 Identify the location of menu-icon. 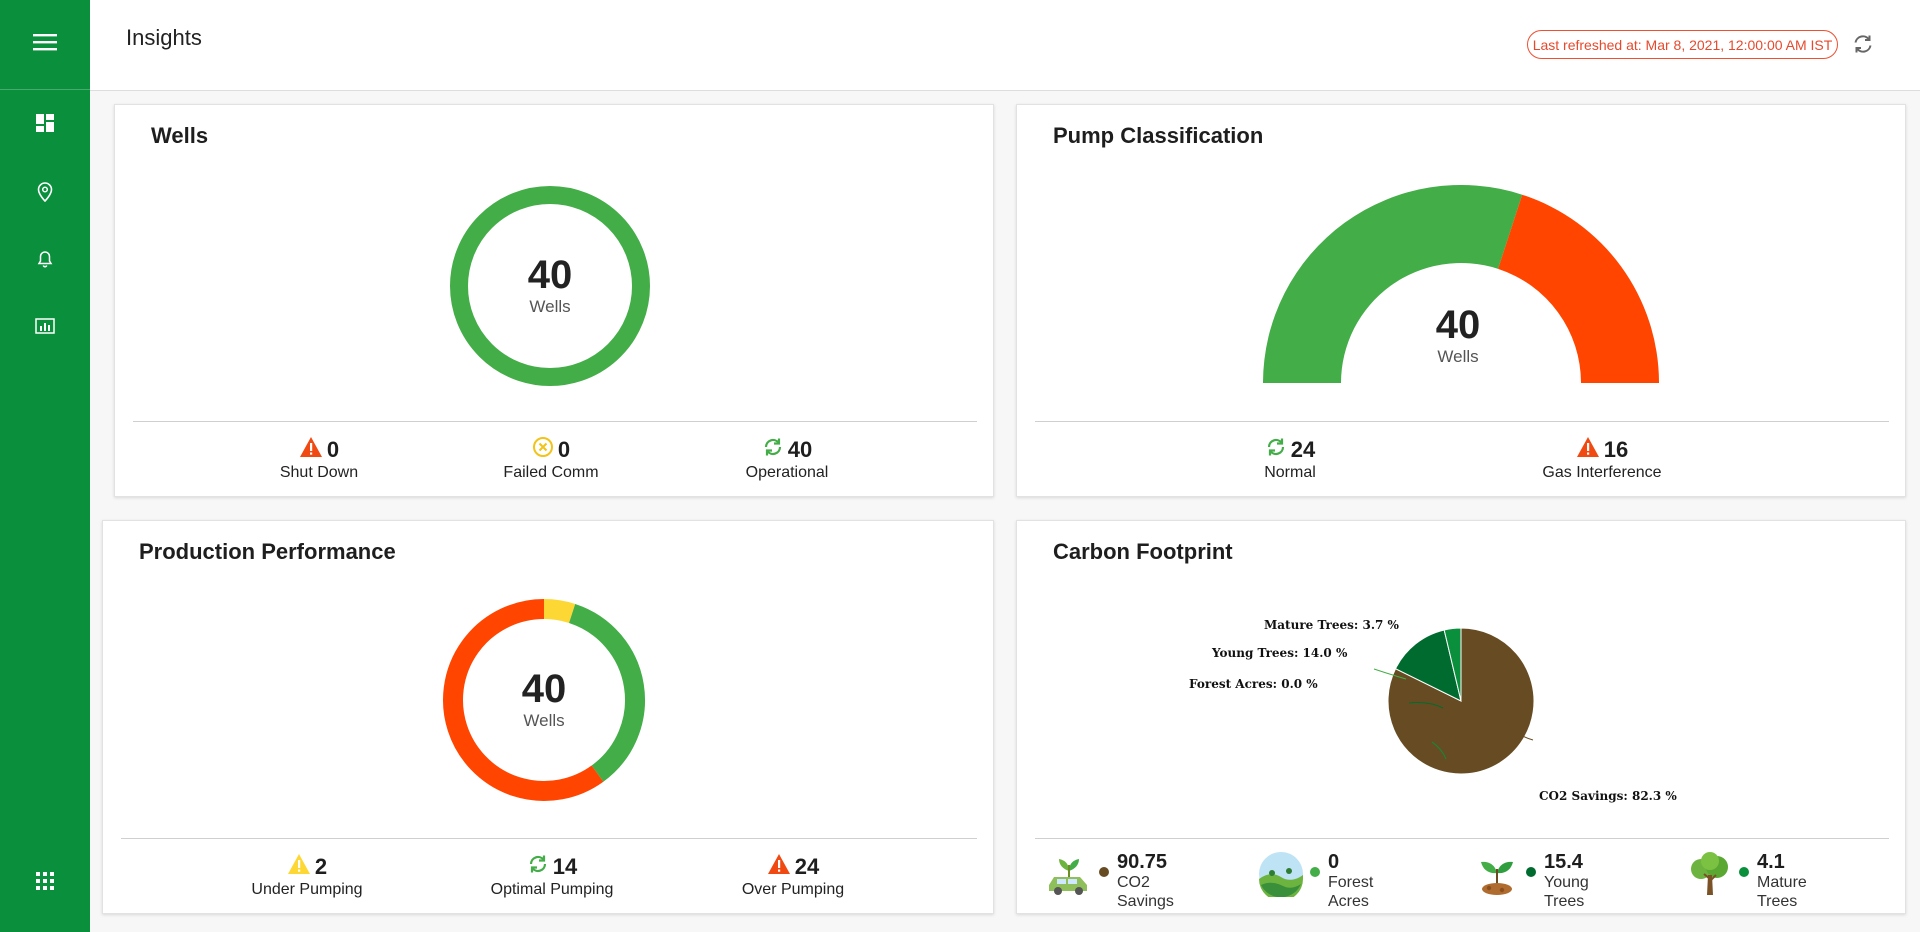
(45, 44).